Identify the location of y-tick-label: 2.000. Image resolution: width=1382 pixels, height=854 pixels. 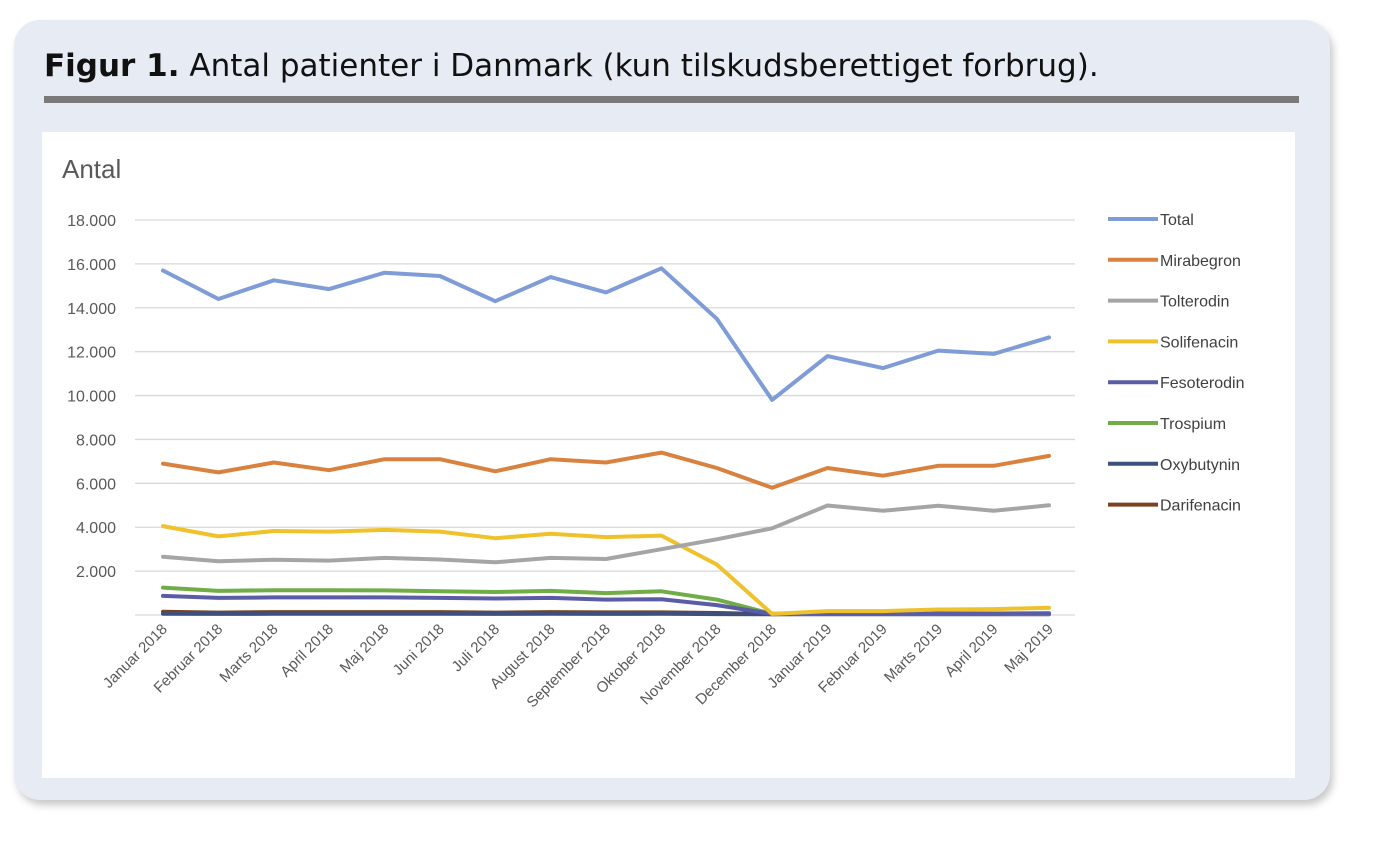
(96, 572).